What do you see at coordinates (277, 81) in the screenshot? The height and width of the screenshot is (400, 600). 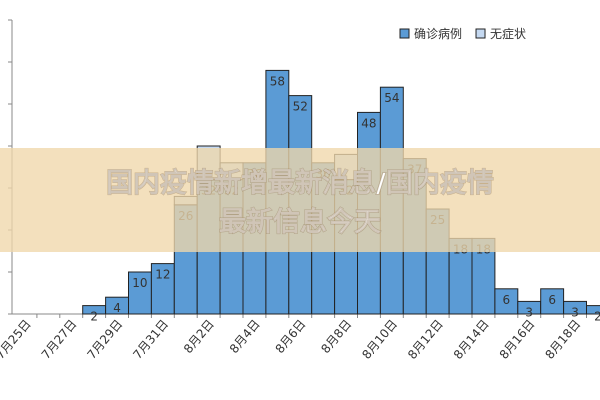 I see `data-label: 58` at bounding box center [277, 81].